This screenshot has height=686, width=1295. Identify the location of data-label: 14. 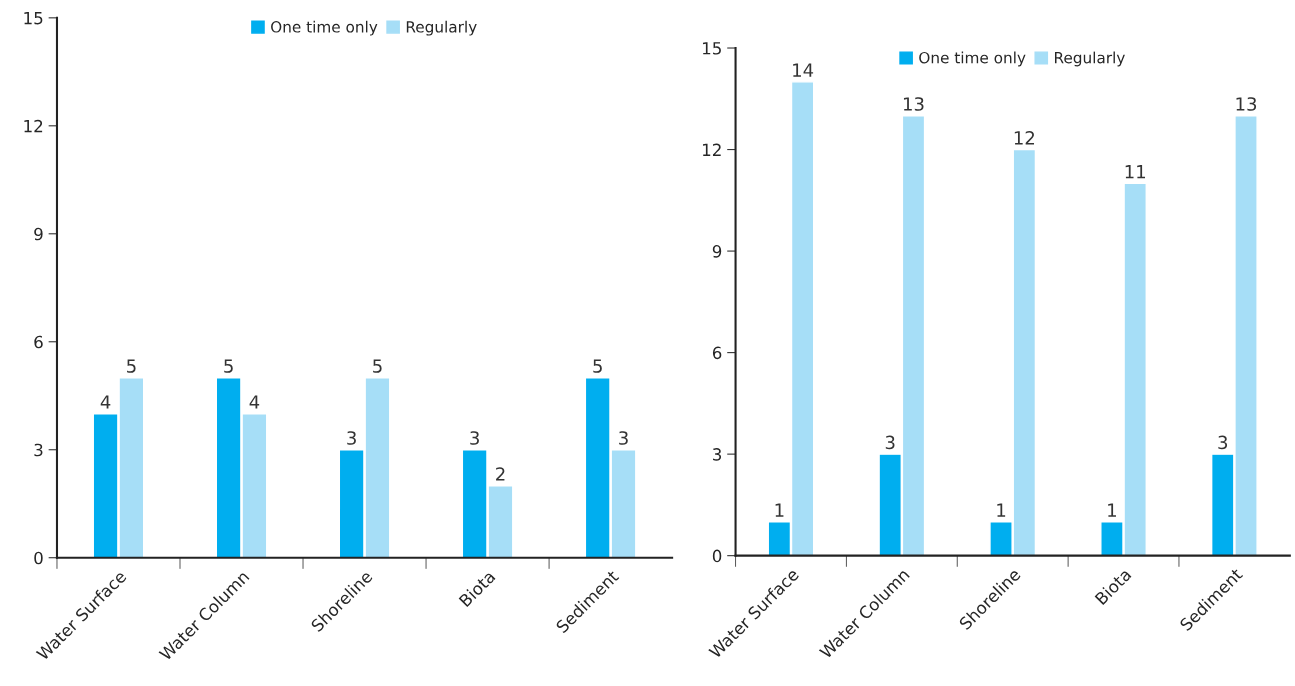
(803, 70).